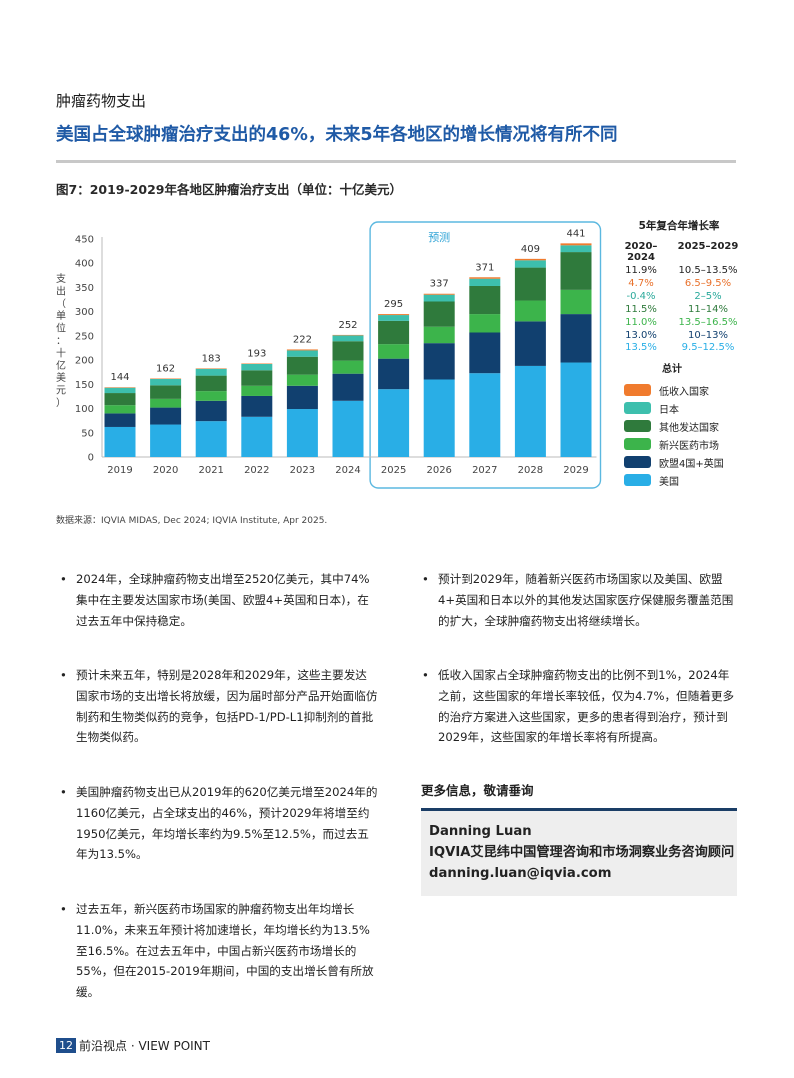 Image resolution: width=794 pixels, height=1078 pixels. I want to click on x-tick-label: 2021, so click(210, 470).